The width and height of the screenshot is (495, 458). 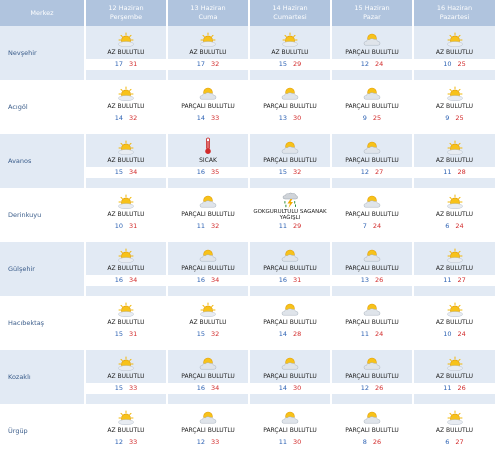 What do you see at coordinates (126, 388) in the screenshot?
I see `temperature-range: 15 33` at bounding box center [126, 388].